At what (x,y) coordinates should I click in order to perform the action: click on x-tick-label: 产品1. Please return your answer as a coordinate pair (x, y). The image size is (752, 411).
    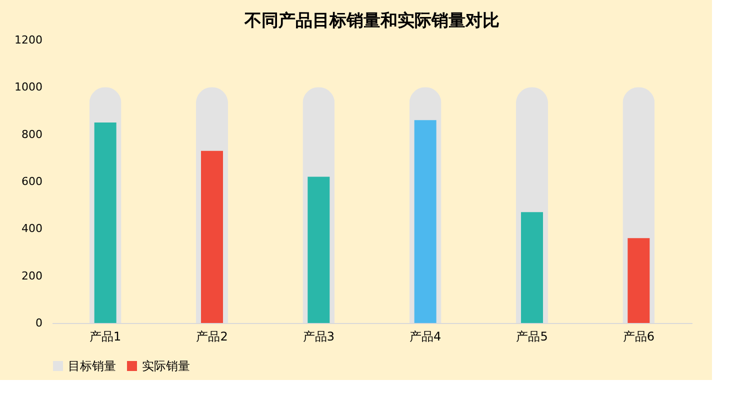
    Looking at the image, I should click on (106, 337).